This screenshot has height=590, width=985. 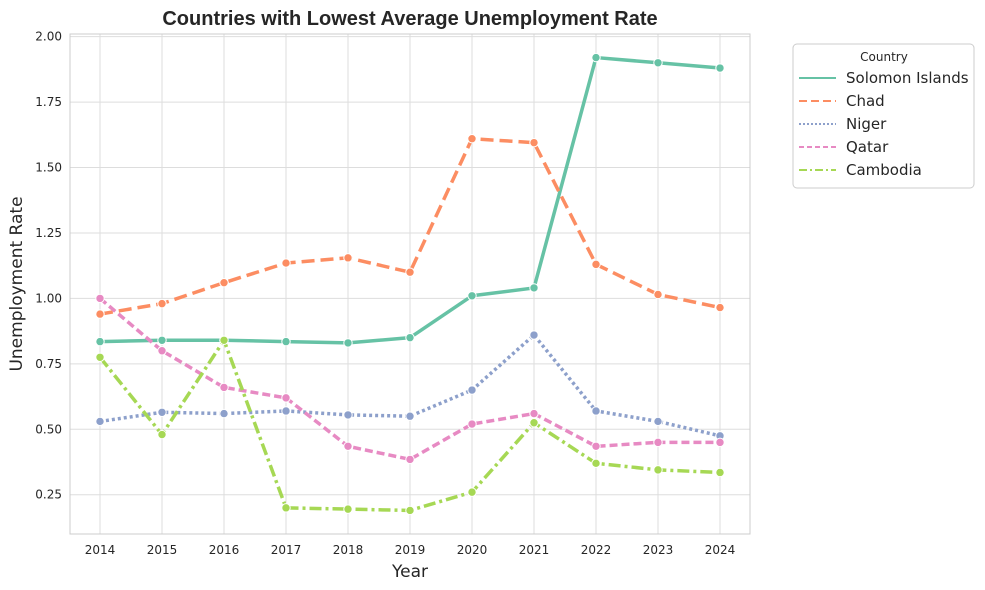 I want to click on series-line, so click(x=410, y=385).